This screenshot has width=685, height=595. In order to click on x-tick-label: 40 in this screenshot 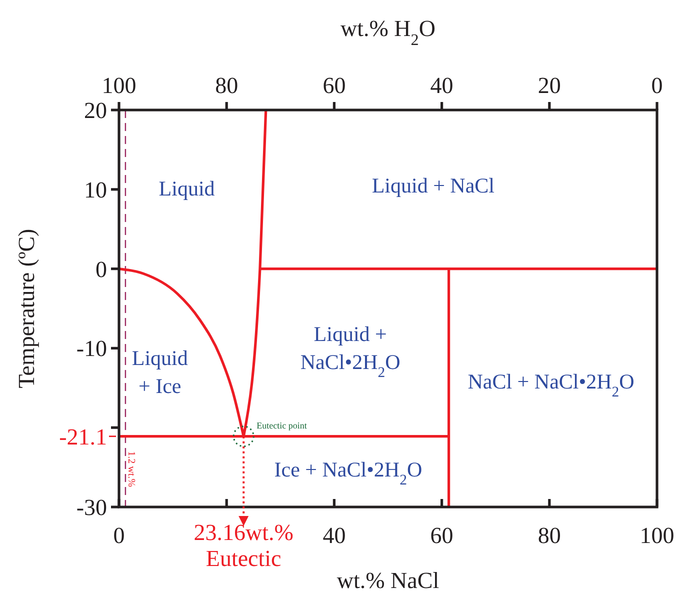, I will do `click(334, 535)`.